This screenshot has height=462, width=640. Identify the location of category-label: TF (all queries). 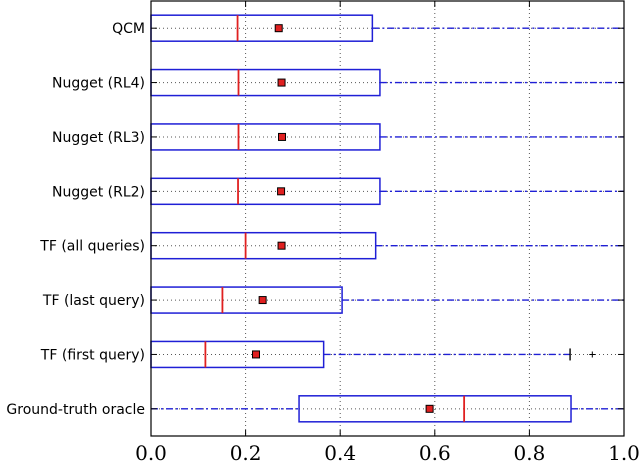
(92, 247).